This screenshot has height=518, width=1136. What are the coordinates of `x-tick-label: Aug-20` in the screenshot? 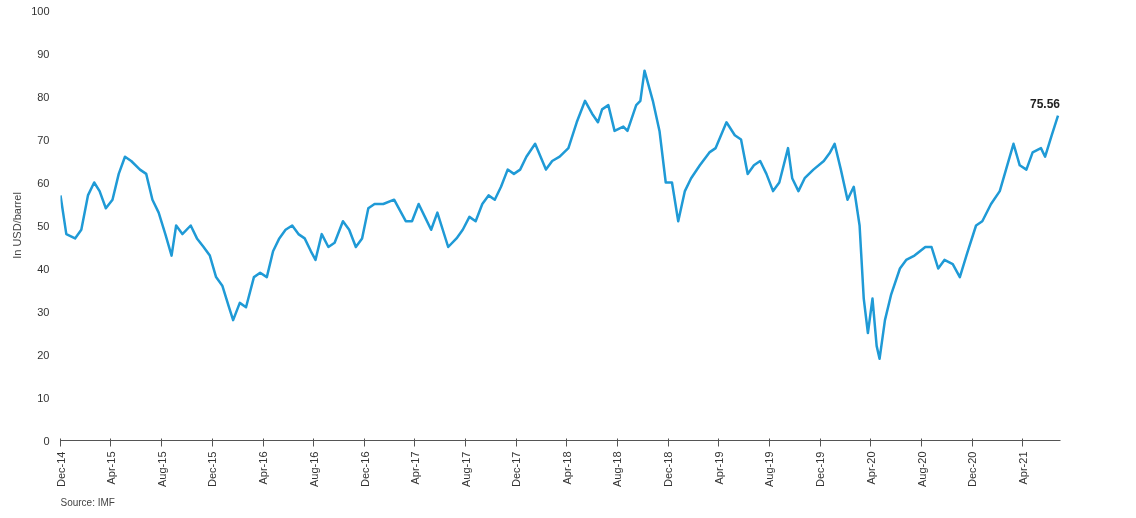 It's located at (921, 469).